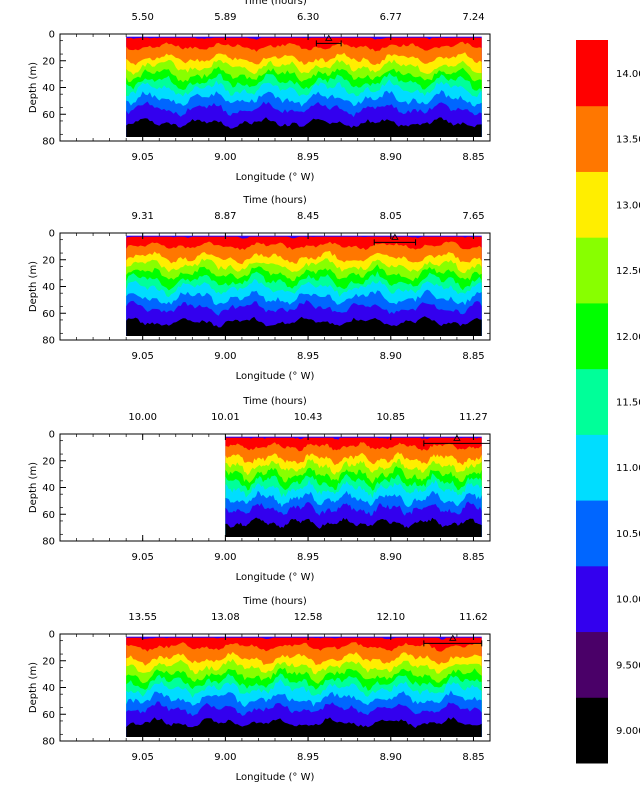 The height and width of the screenshot is (800, 640). What do you see at coordinates (142, 617) in the screenshot?
I see `top-tick-label: 13.55` at bounding box center [142, 617].